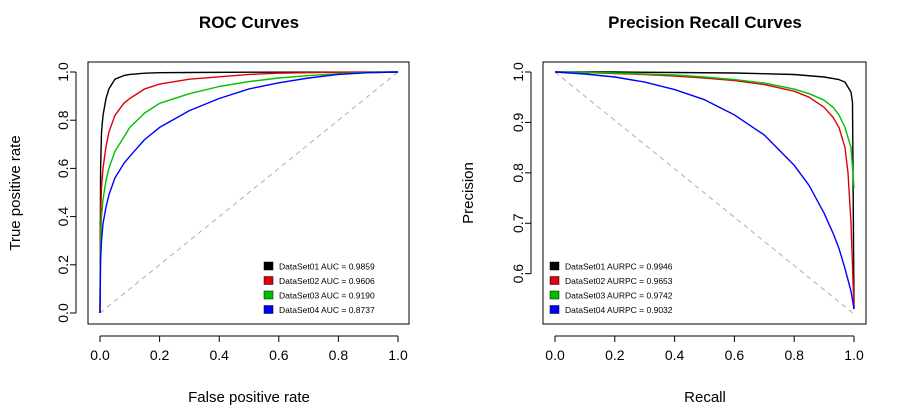 The height and width of the screenshot is (412, 900). I want to click on roc-title: ROC Curves, so click(249, 22).